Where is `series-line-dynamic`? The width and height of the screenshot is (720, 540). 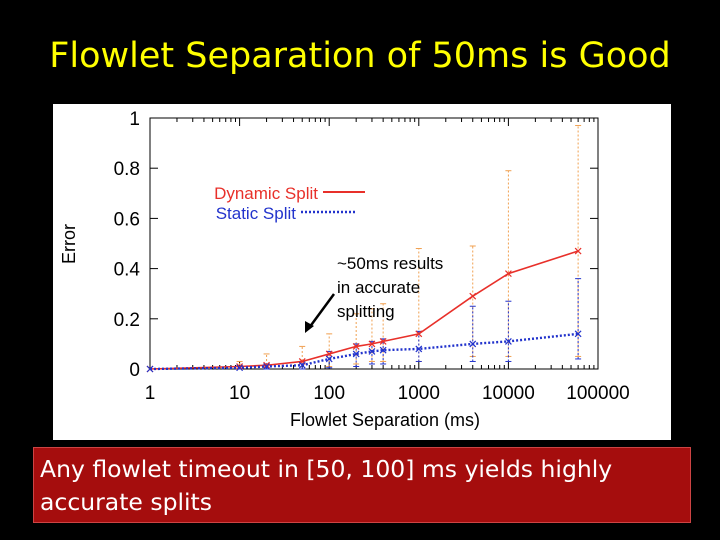
series-line-dynamic is located at coordinates (364, 310).